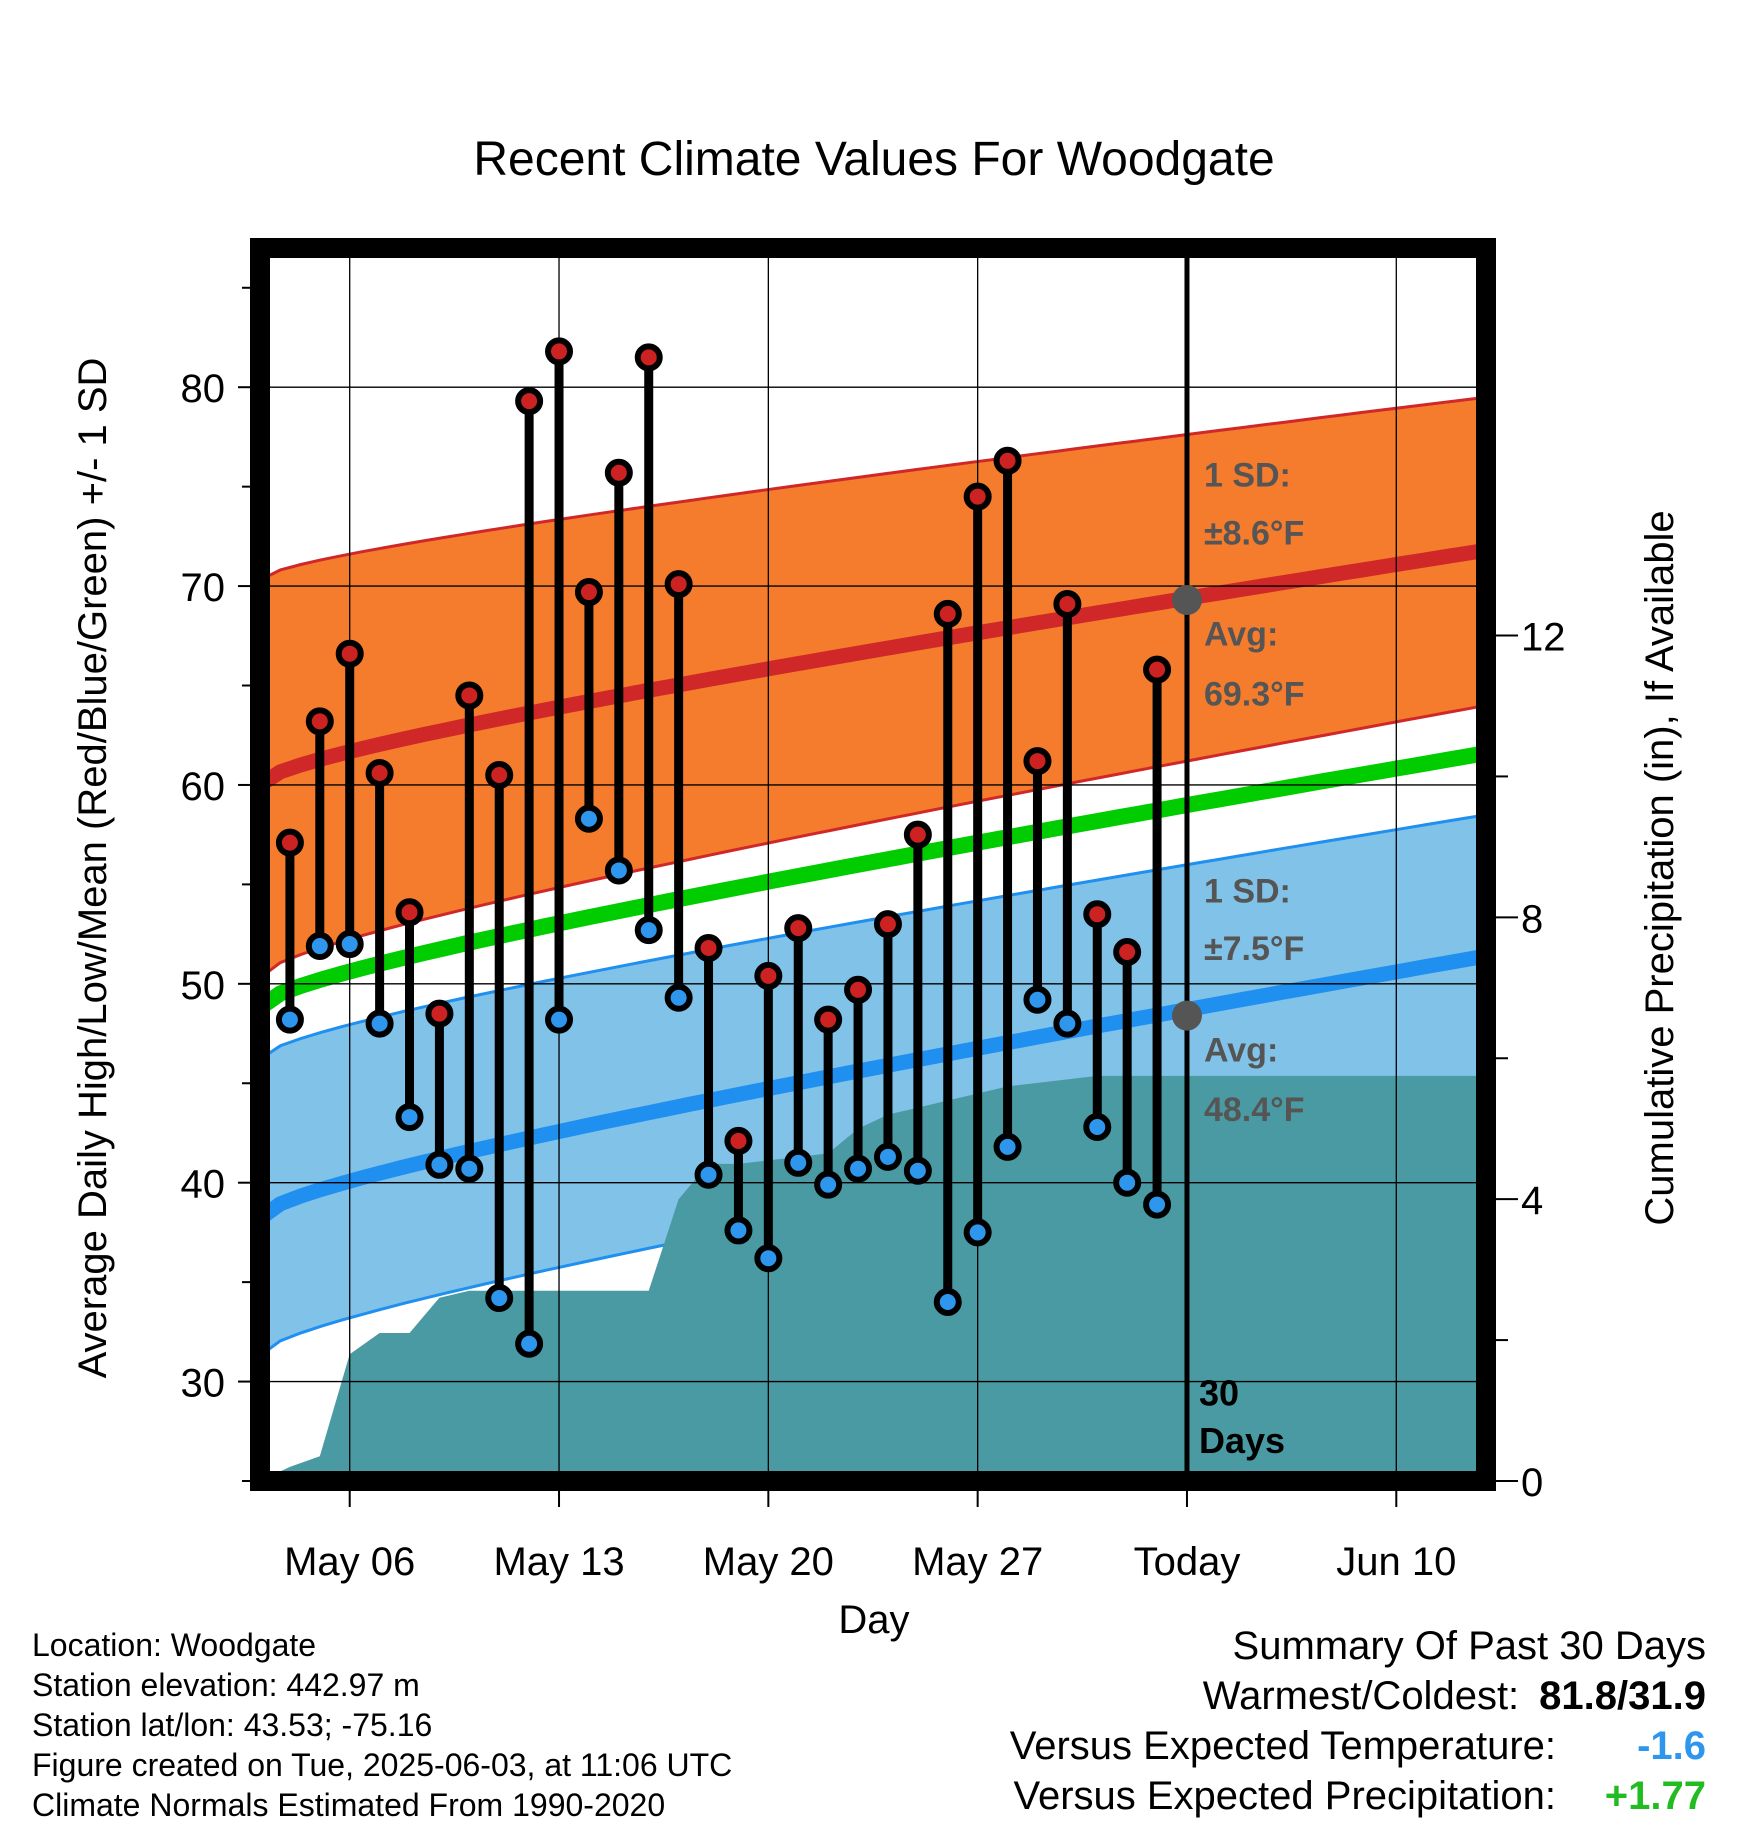  I want to click on normals-text: Climate Normals Estimated From 1990-2020, so click(349, 1805).